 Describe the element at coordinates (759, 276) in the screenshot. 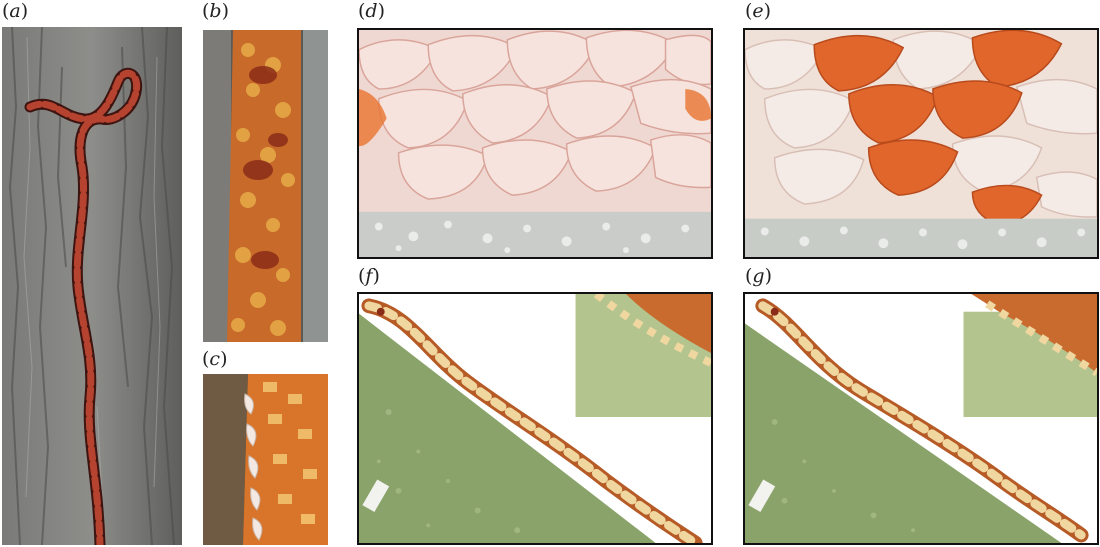

I see `panel-label-g: (g)` at that location.